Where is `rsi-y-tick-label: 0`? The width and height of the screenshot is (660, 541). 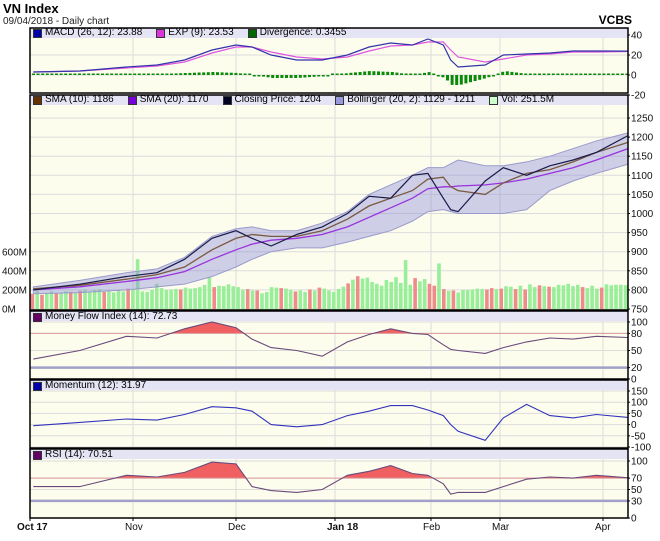 rsi-y-tick-label: 0 is located at coordinates (634, 519).